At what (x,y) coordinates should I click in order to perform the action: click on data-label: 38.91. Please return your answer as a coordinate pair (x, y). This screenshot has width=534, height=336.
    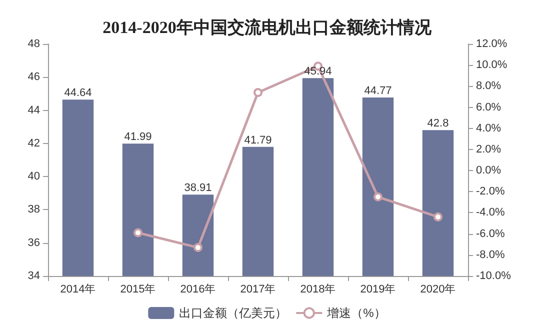
    Looking at the image, I should click on (198, 188).